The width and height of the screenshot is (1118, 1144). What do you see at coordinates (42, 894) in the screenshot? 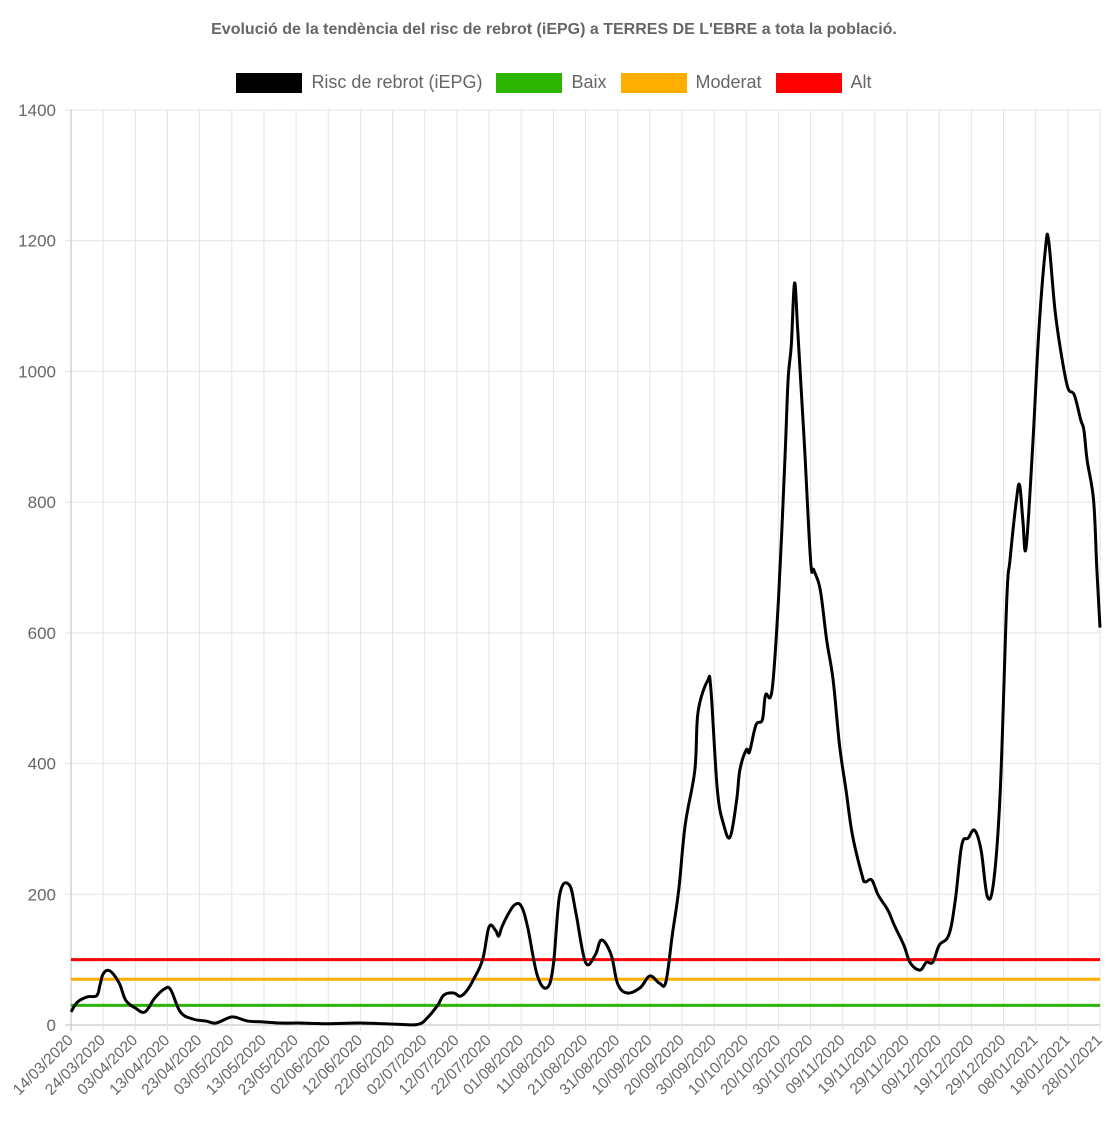
I see `y-tick-label: 200` at bounding box center [42, 894].